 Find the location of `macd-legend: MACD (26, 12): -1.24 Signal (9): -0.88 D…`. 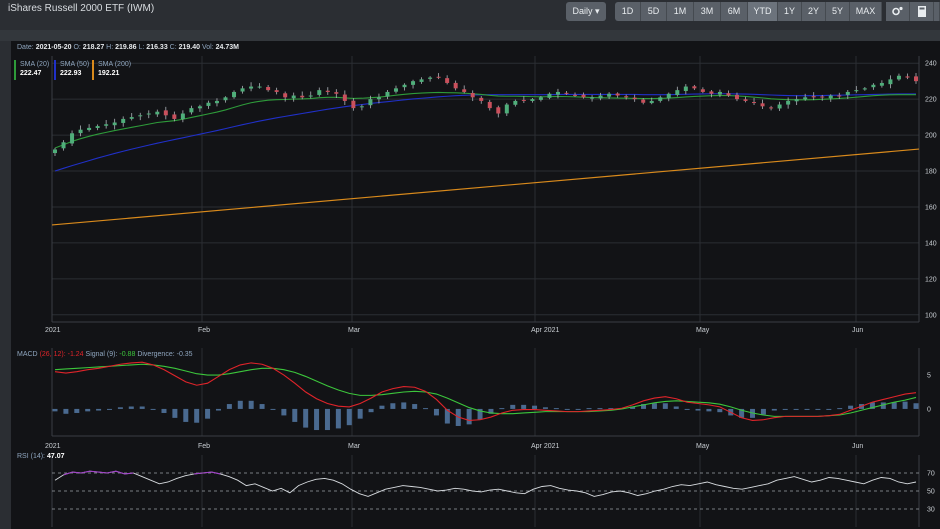

macd-legend: MACD (26, 12): -1.24 Signal (9): -0.88 D… is located at coordinates (105, 354).